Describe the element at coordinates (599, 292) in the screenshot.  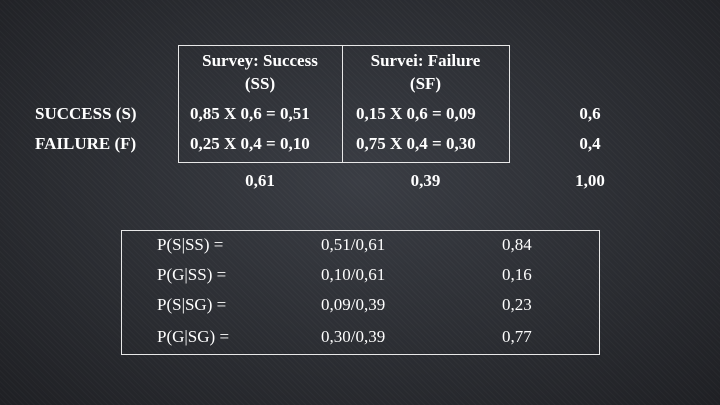
I see `posterior-border-right` at that location.